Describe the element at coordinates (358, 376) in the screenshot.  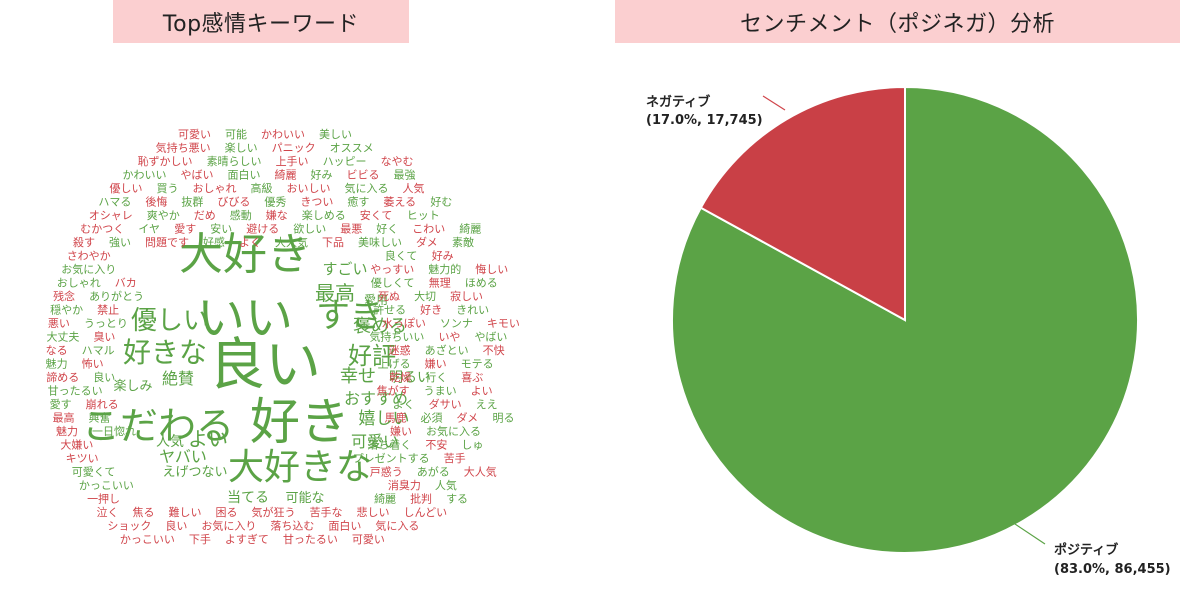
I see `word-positive: 幸せ` at that location.